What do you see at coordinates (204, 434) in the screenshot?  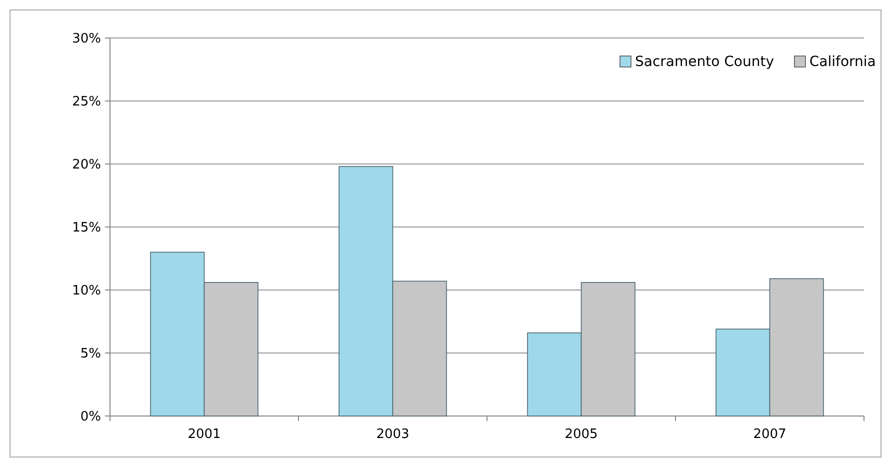 I see `x-tick-label: 2001` at bounding box center [204, 434].